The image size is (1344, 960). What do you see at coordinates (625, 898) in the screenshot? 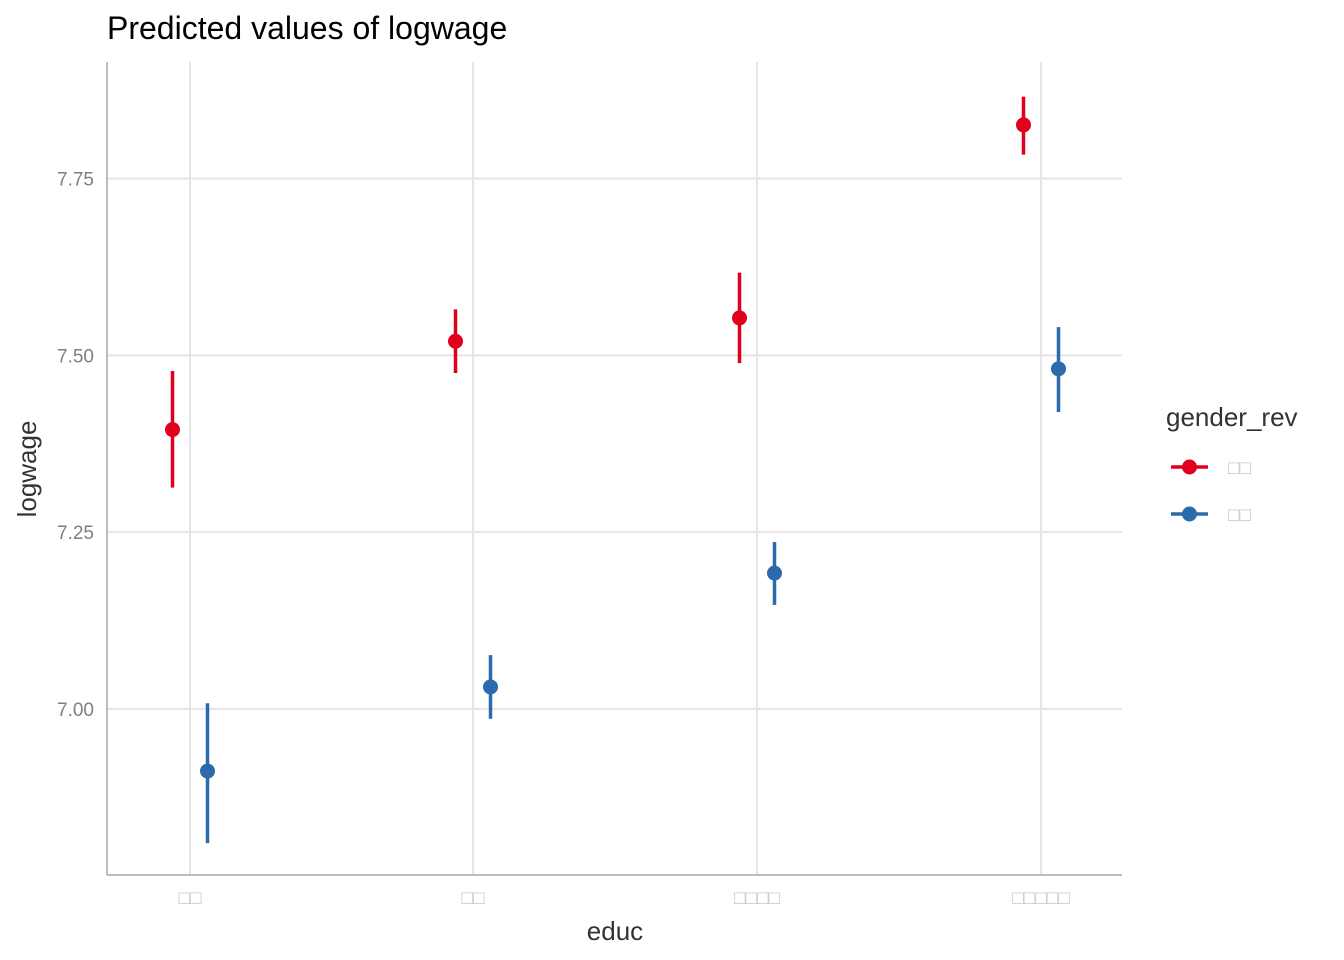
I see `x-tick-labels: □□ □□ □□□□ □□□□□` at bounding box center [625, 898].